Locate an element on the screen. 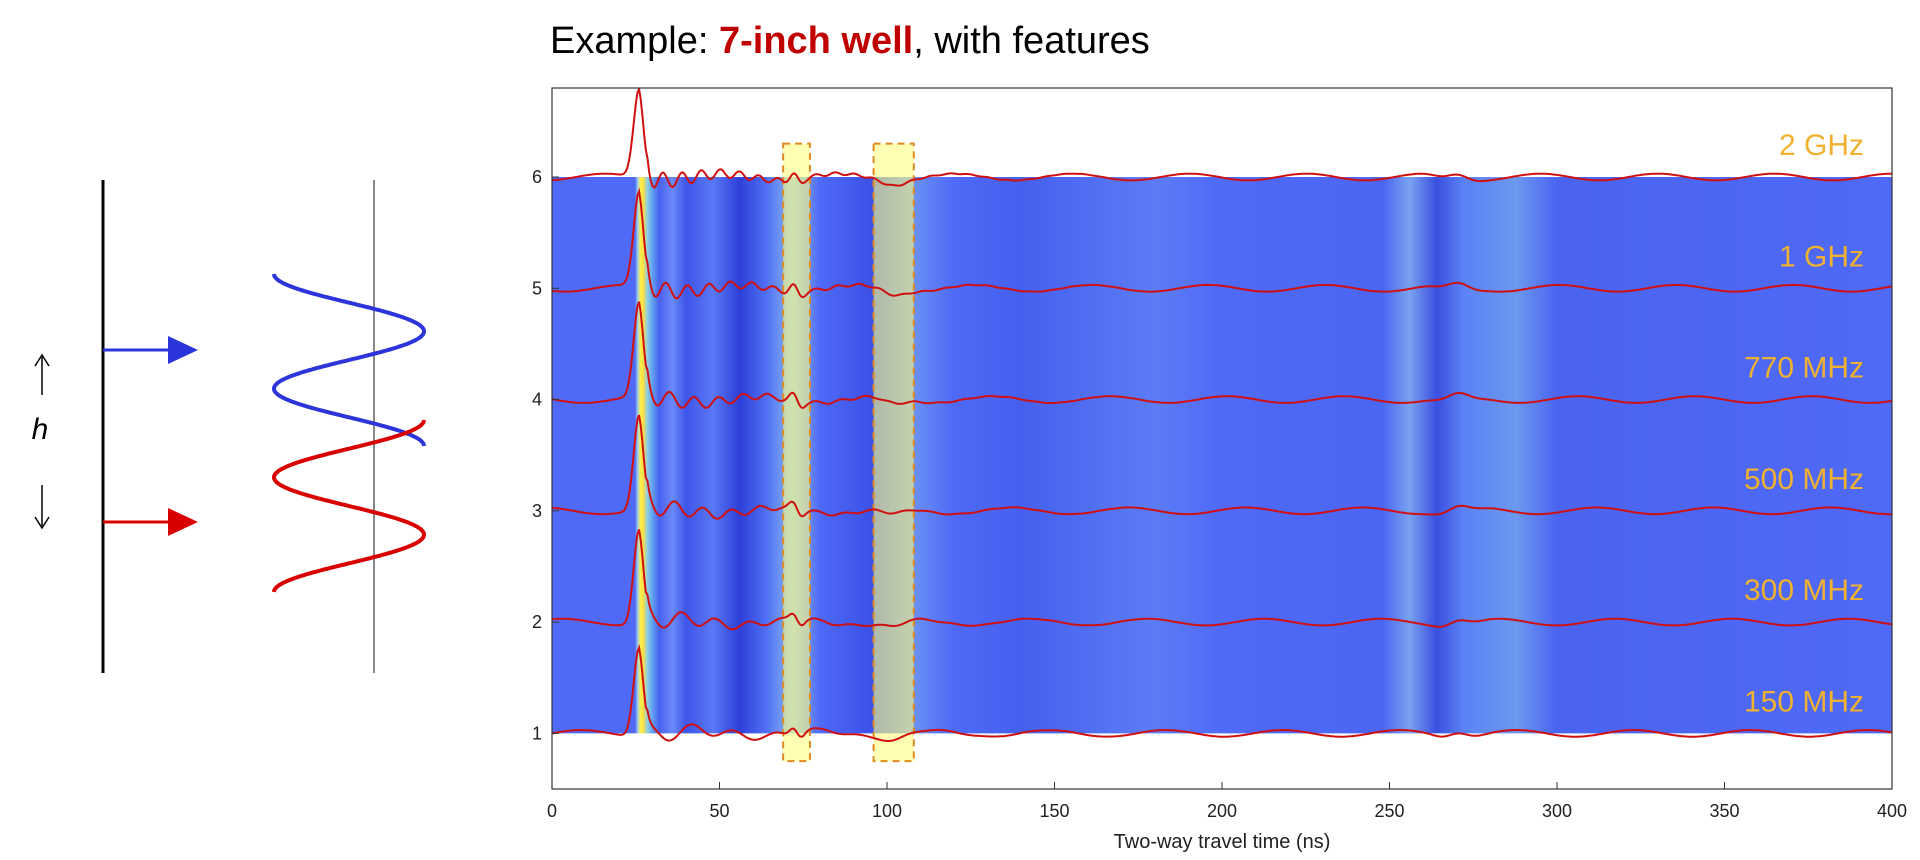  trace-1-ghz is located at coordinates (1222, 243).